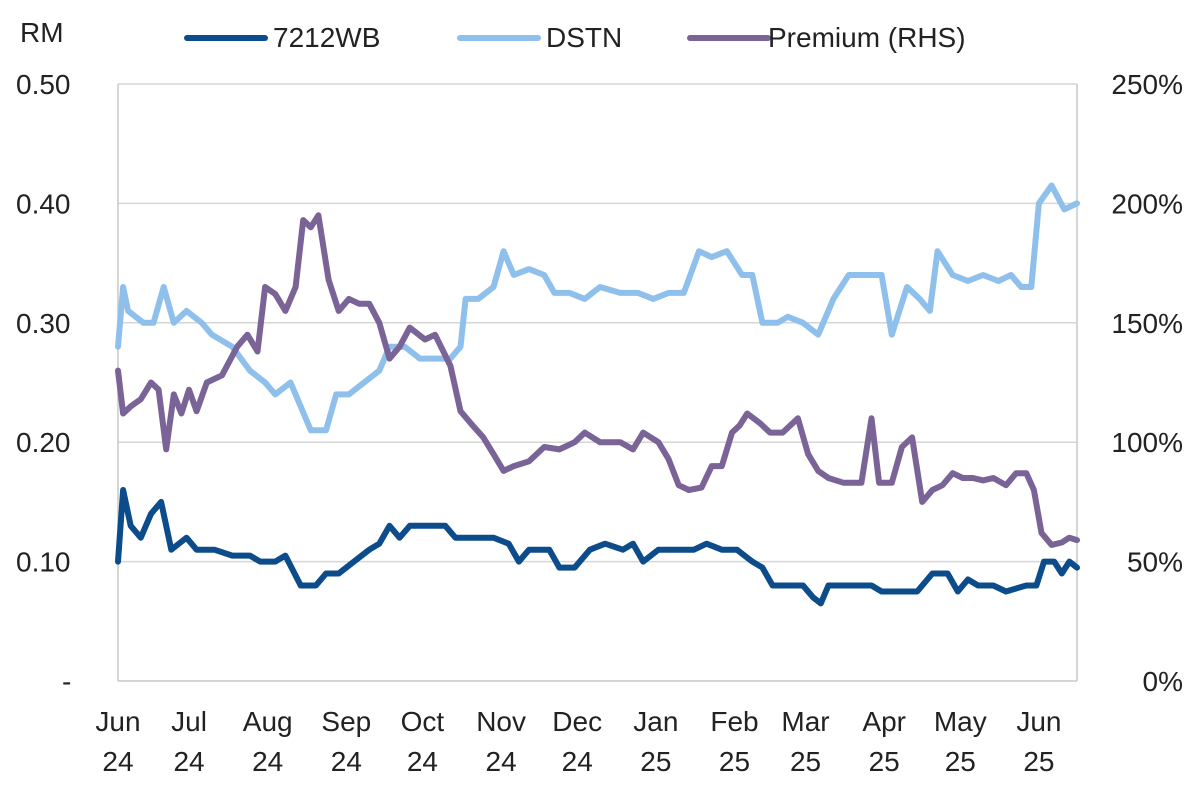  I want to click on y-left-unit-label: RM, so click(42, 32).